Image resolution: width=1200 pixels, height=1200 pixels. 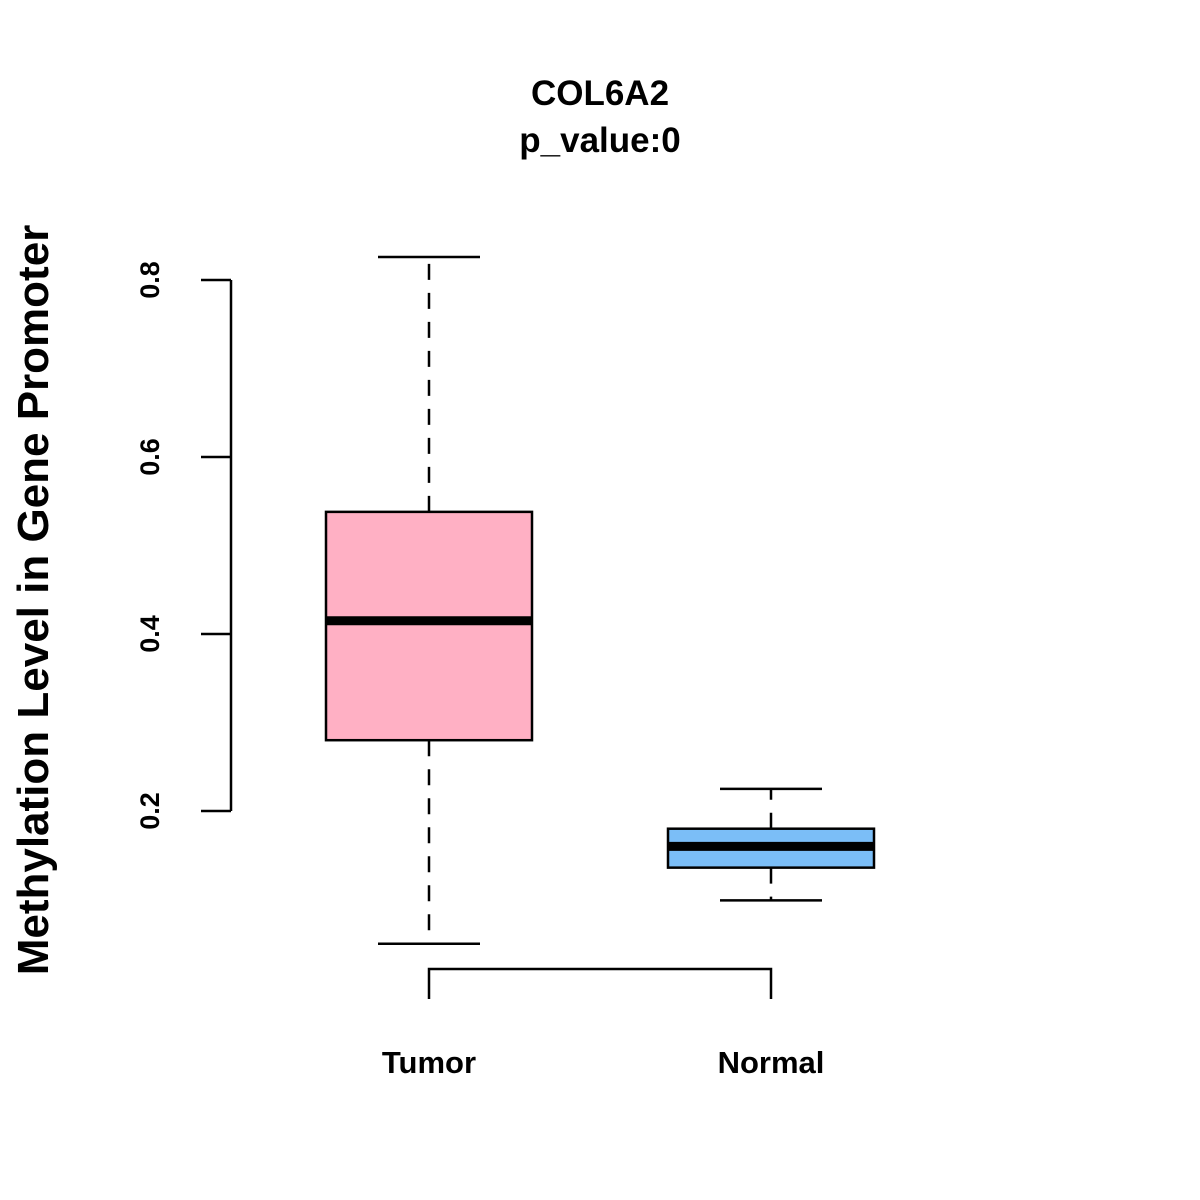 I want to click on box-tumor, so click(x=429, y=600).